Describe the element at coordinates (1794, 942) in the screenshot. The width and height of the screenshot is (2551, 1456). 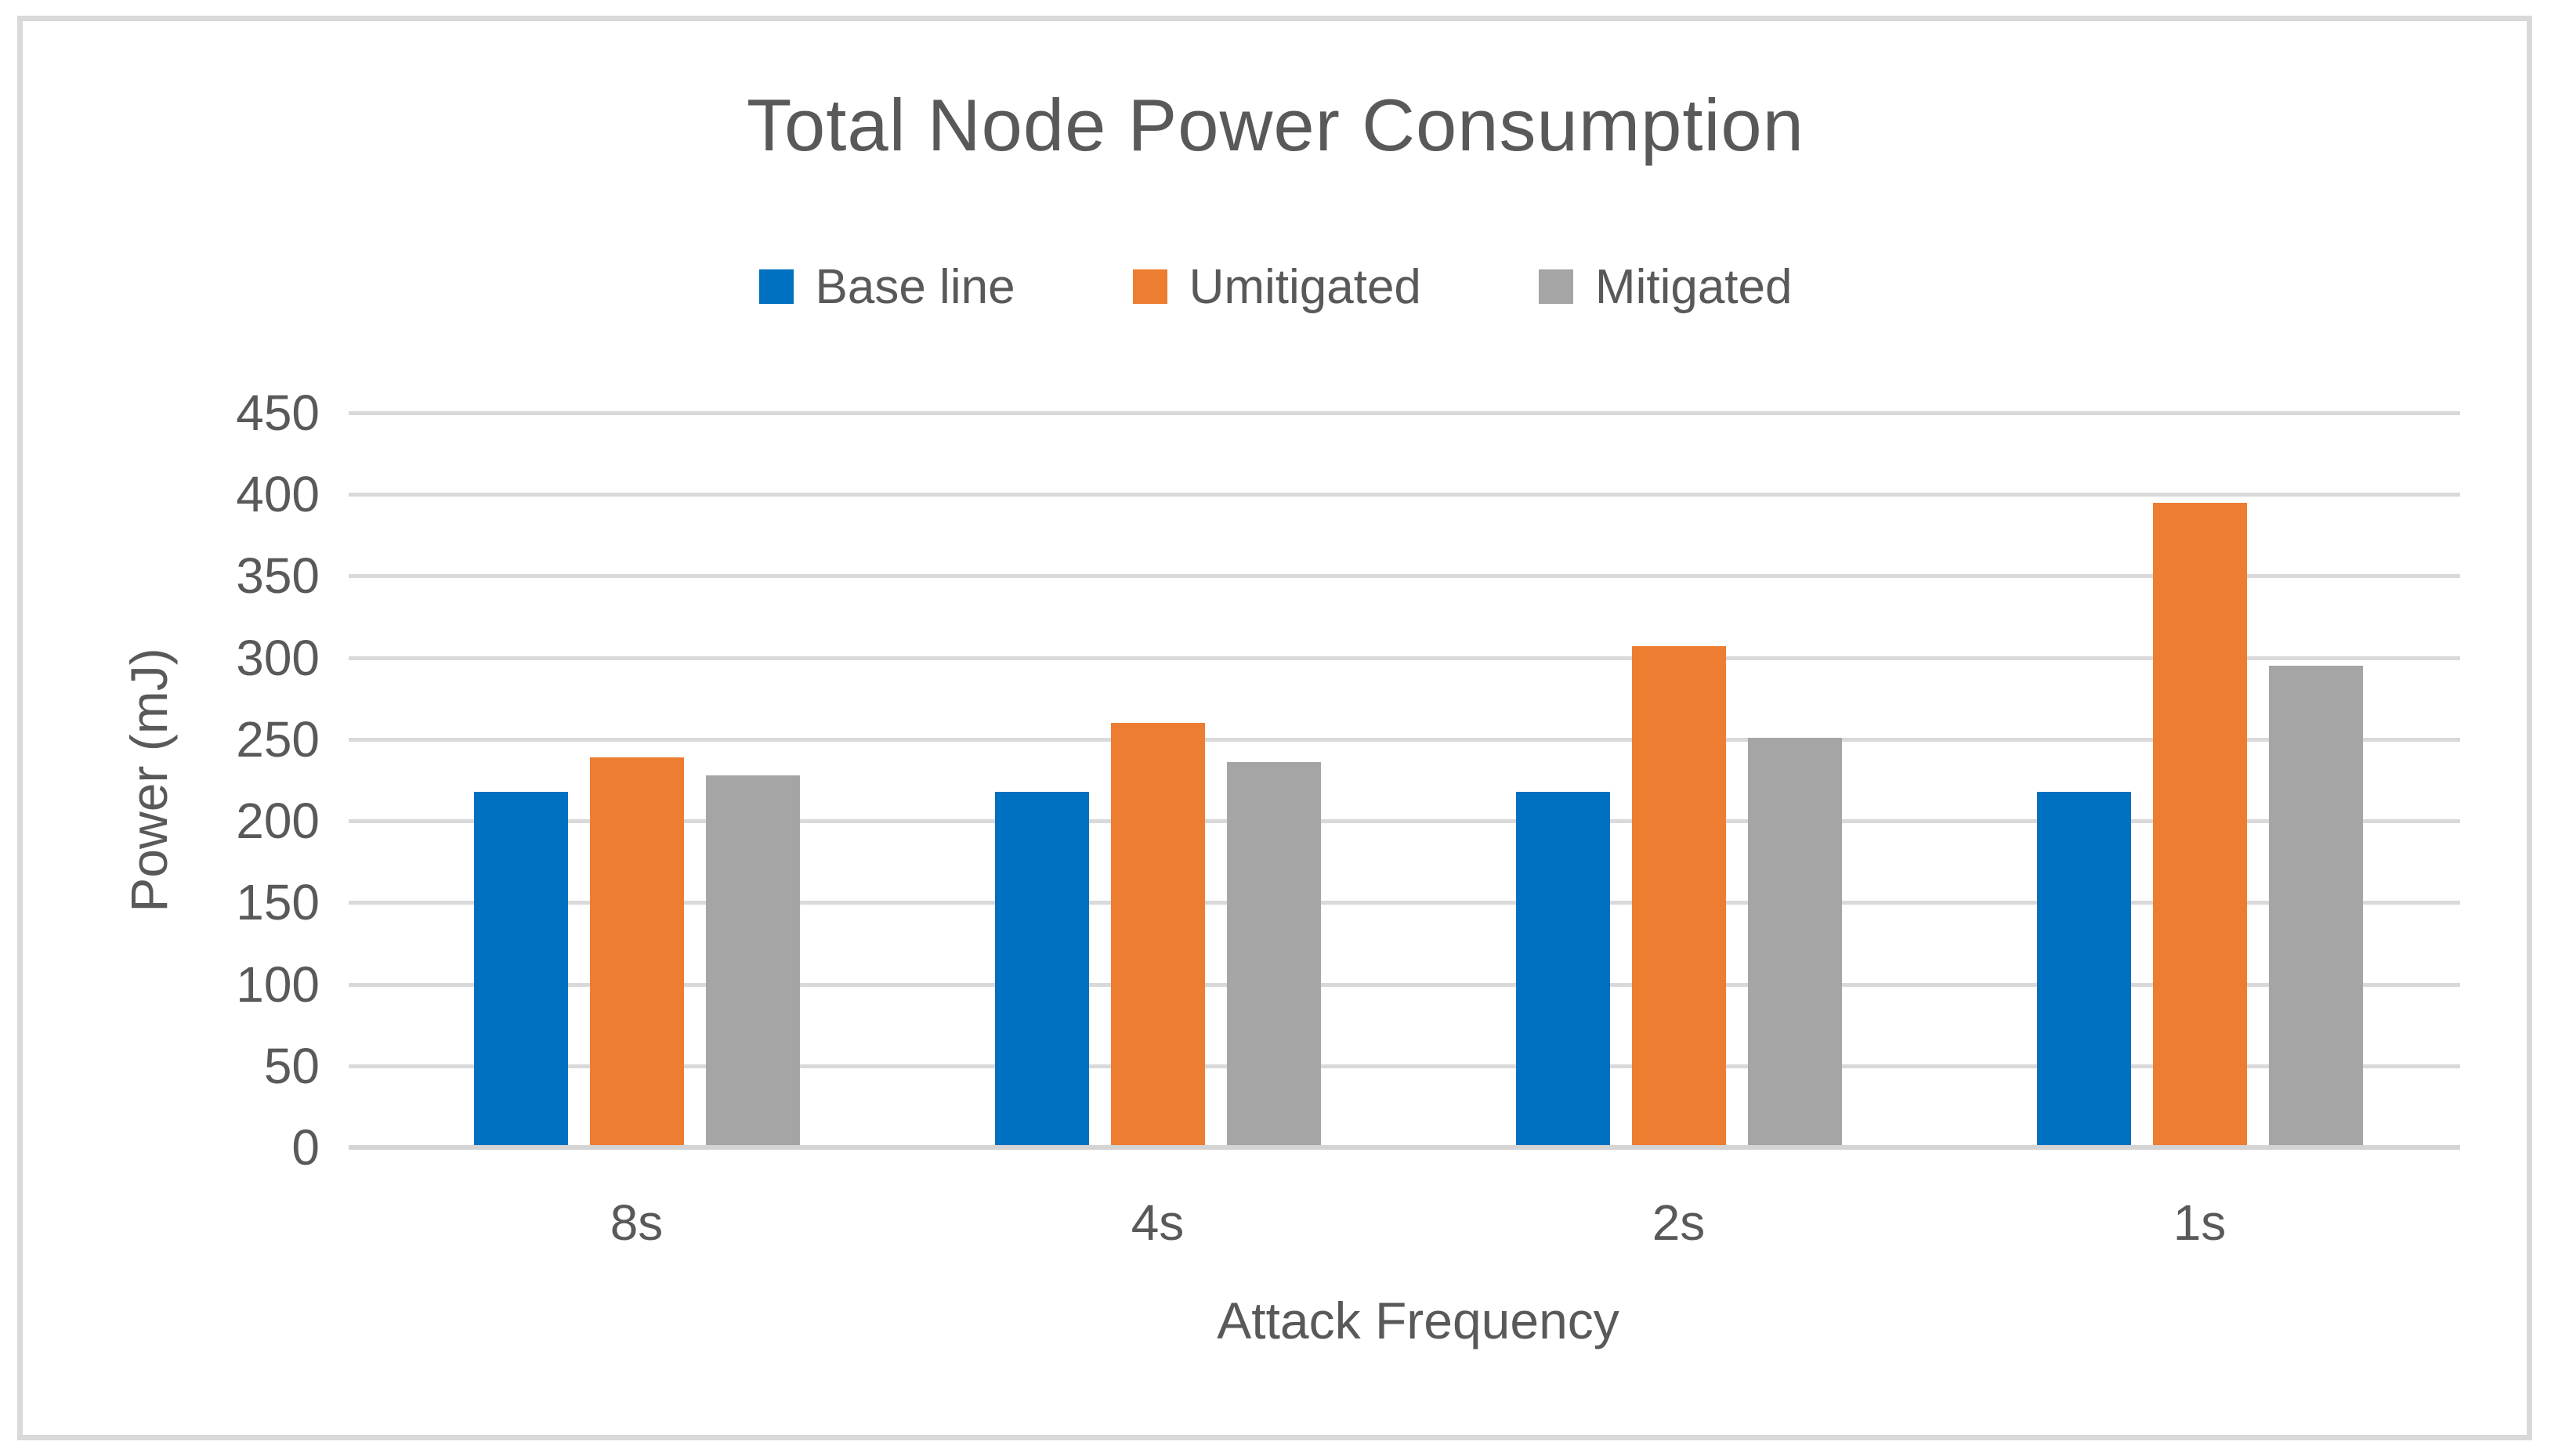
I see `bar-mitigated-2s` at that location.